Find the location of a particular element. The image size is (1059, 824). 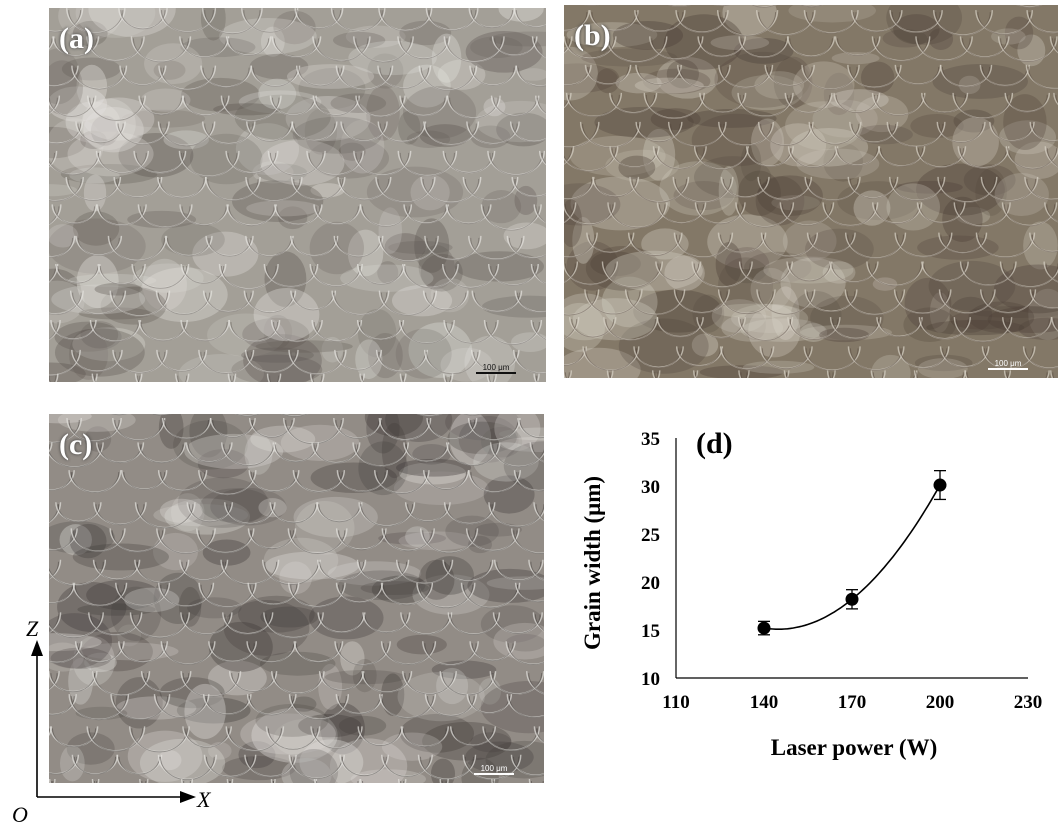

chart-panel-label: (d) is located at coordinates (714, 443).